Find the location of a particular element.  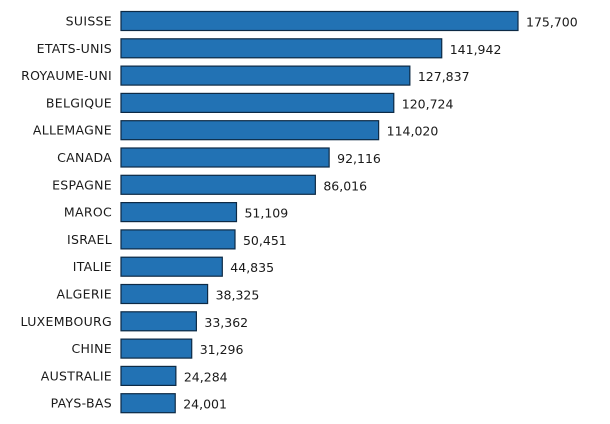

category-label: MAROC is located at coordinates (88, 212).